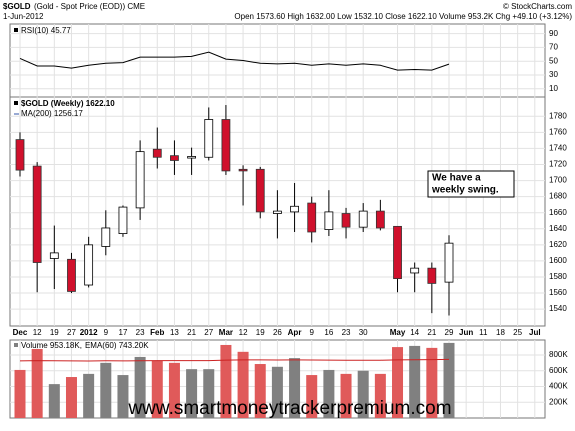 The image size is (575, 431). I want to click on symbol-name: (Gold - Spot Price (EOD)) CME, so click(89, 6).